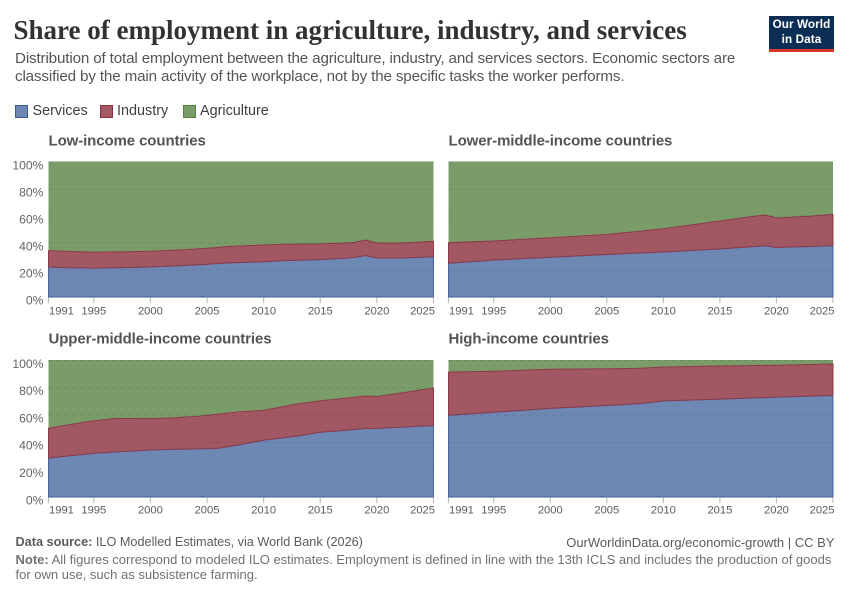 The image size is (850, 600). What do you see at coordinates (561, 141) in the screenshot?
I see `svg-text: Lower-middle-income countries` at bounding box center [561, 141].